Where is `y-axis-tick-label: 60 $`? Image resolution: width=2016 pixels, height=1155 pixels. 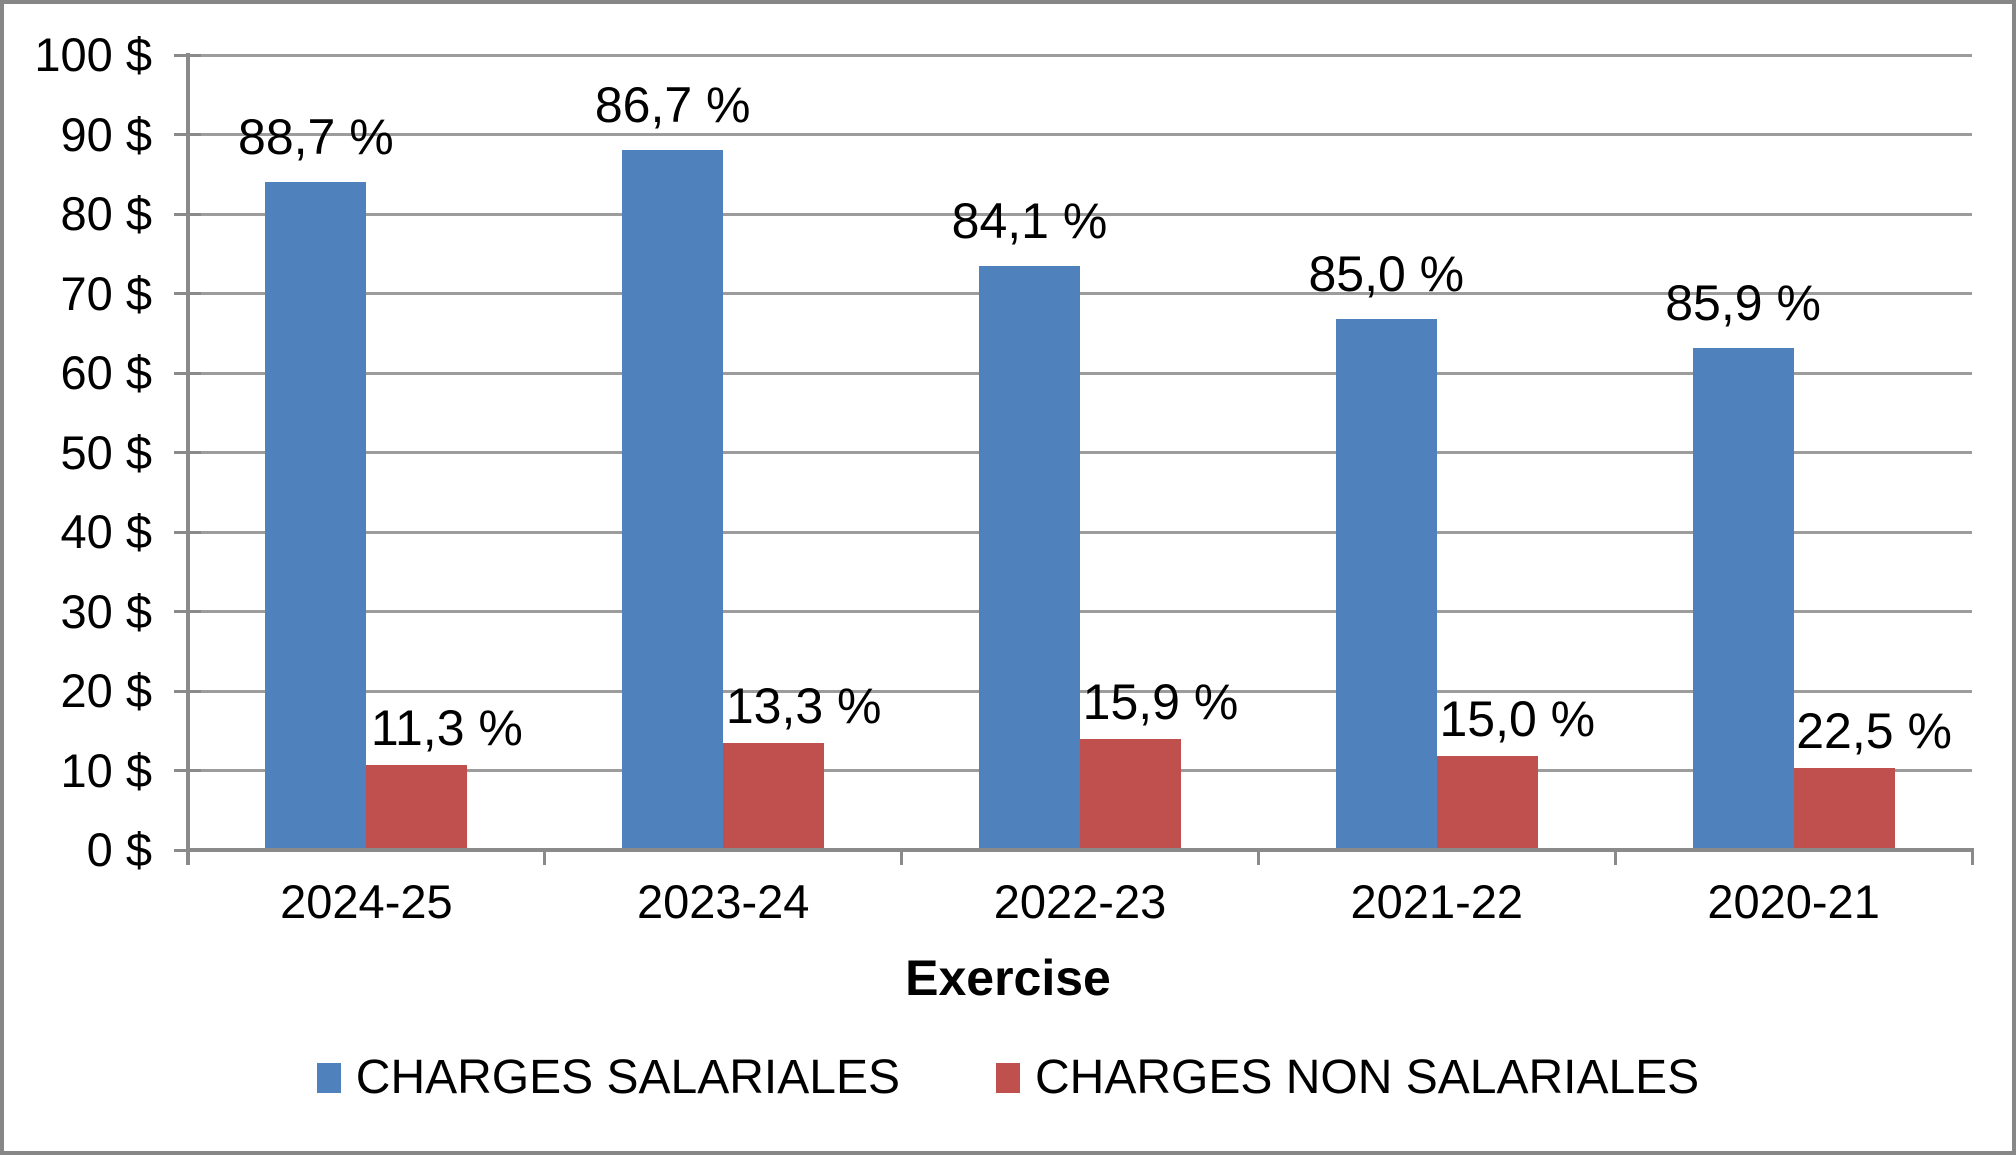
y-axis-tick-label: 60 $ is located at coordinates (106, 372).